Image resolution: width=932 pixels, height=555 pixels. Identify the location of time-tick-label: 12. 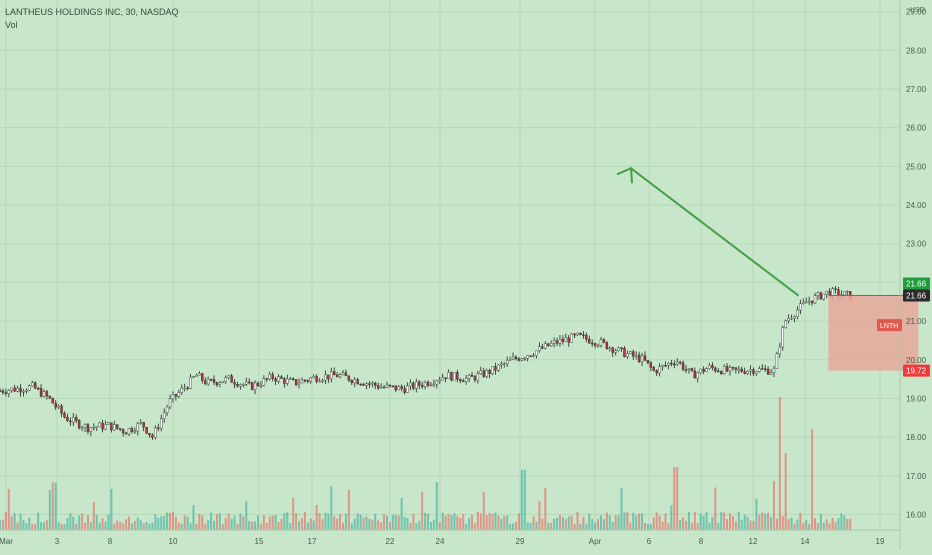
(753, 541).